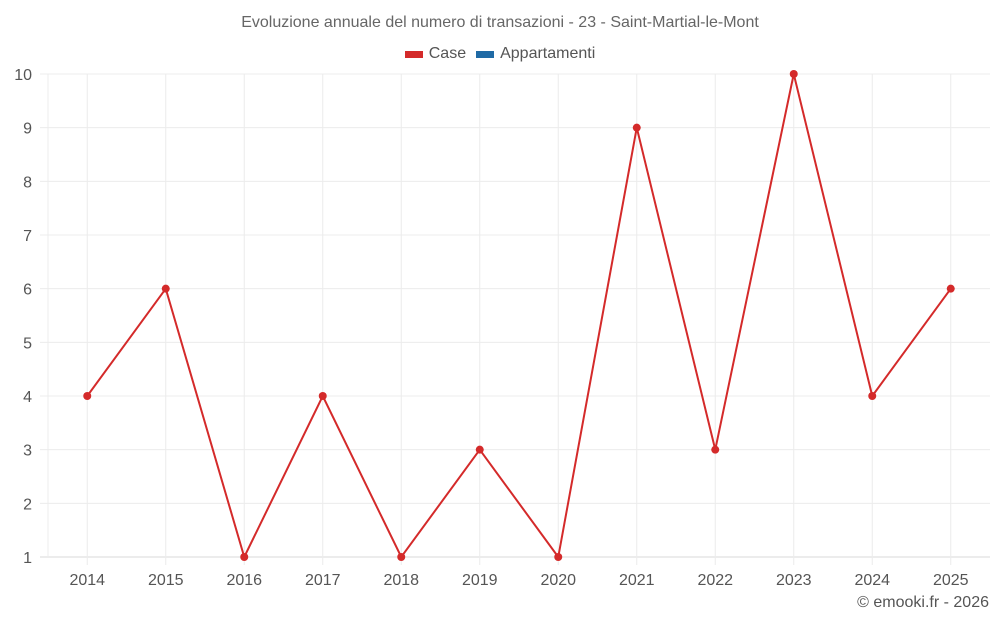 This screenshot has height=625, width=1000. I want to click on x-tick-label: 2016, so click(244, 580).